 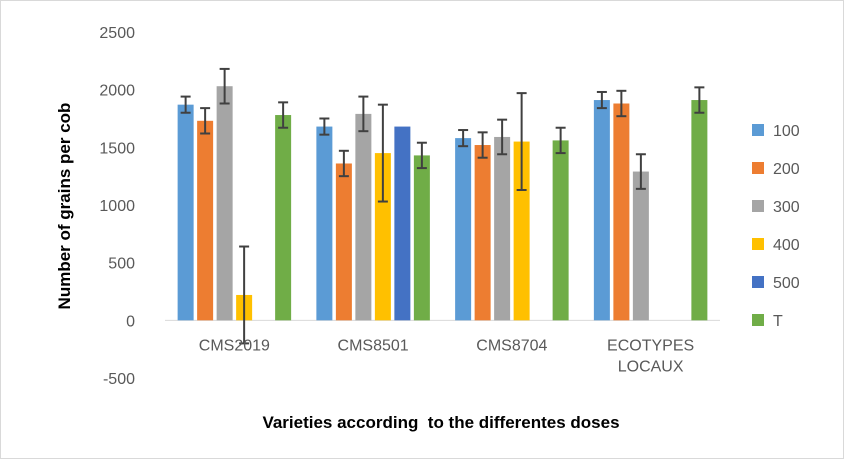 What do you see at coordinates (650, 356) in the screenshot?
I see `category-label: ECOTYPES LOCAUX` at bounding box center [650, 356].